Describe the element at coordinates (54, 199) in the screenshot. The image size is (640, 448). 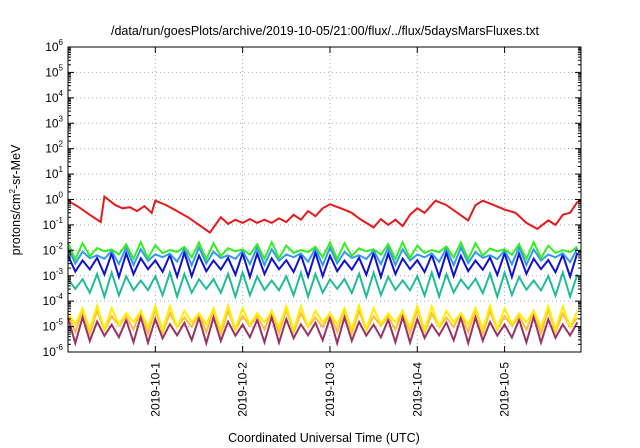
I see `y-tick-label: 10⁰` at that location.